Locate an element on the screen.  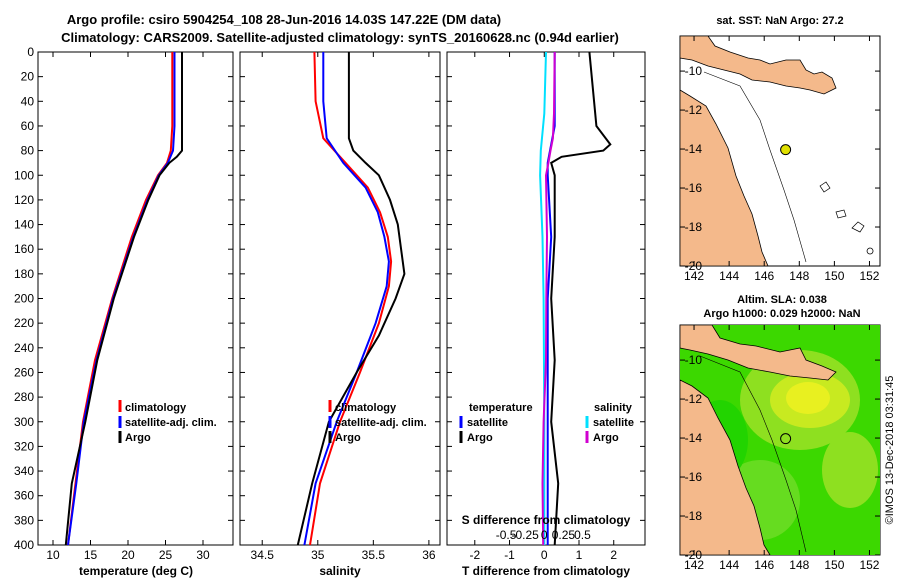
s-difference-tick-label: 0.5 is located at coordinates (582, 535).